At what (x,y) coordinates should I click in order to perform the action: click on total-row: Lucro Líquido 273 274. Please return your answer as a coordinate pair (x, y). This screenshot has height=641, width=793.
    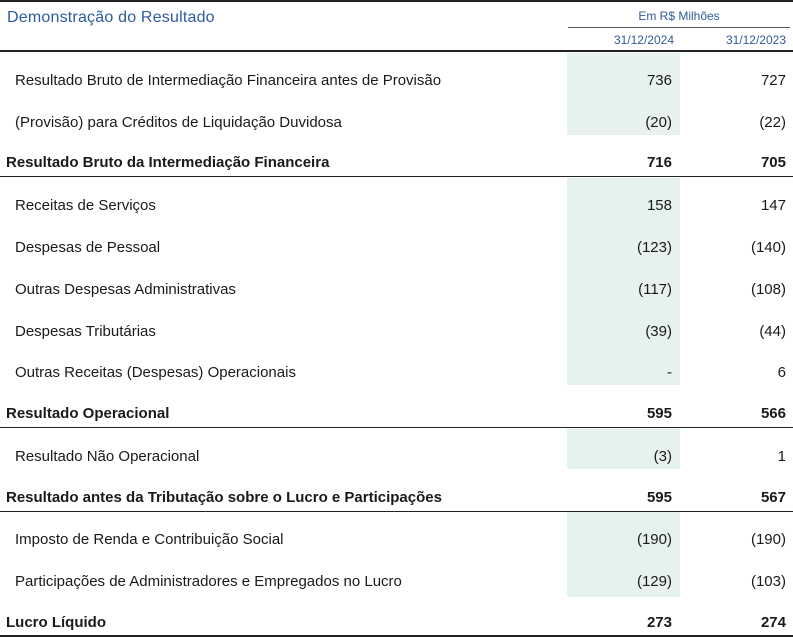
    Looking at the image, I should click on (396, 624).